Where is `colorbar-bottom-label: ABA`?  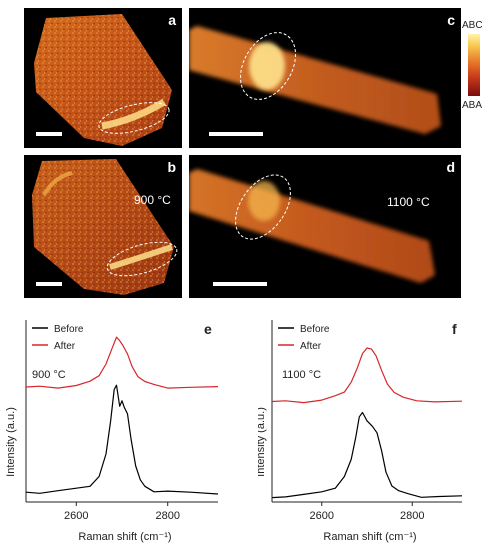 colorbar-bottom-label: ABA is located at coordinates (472, 105).